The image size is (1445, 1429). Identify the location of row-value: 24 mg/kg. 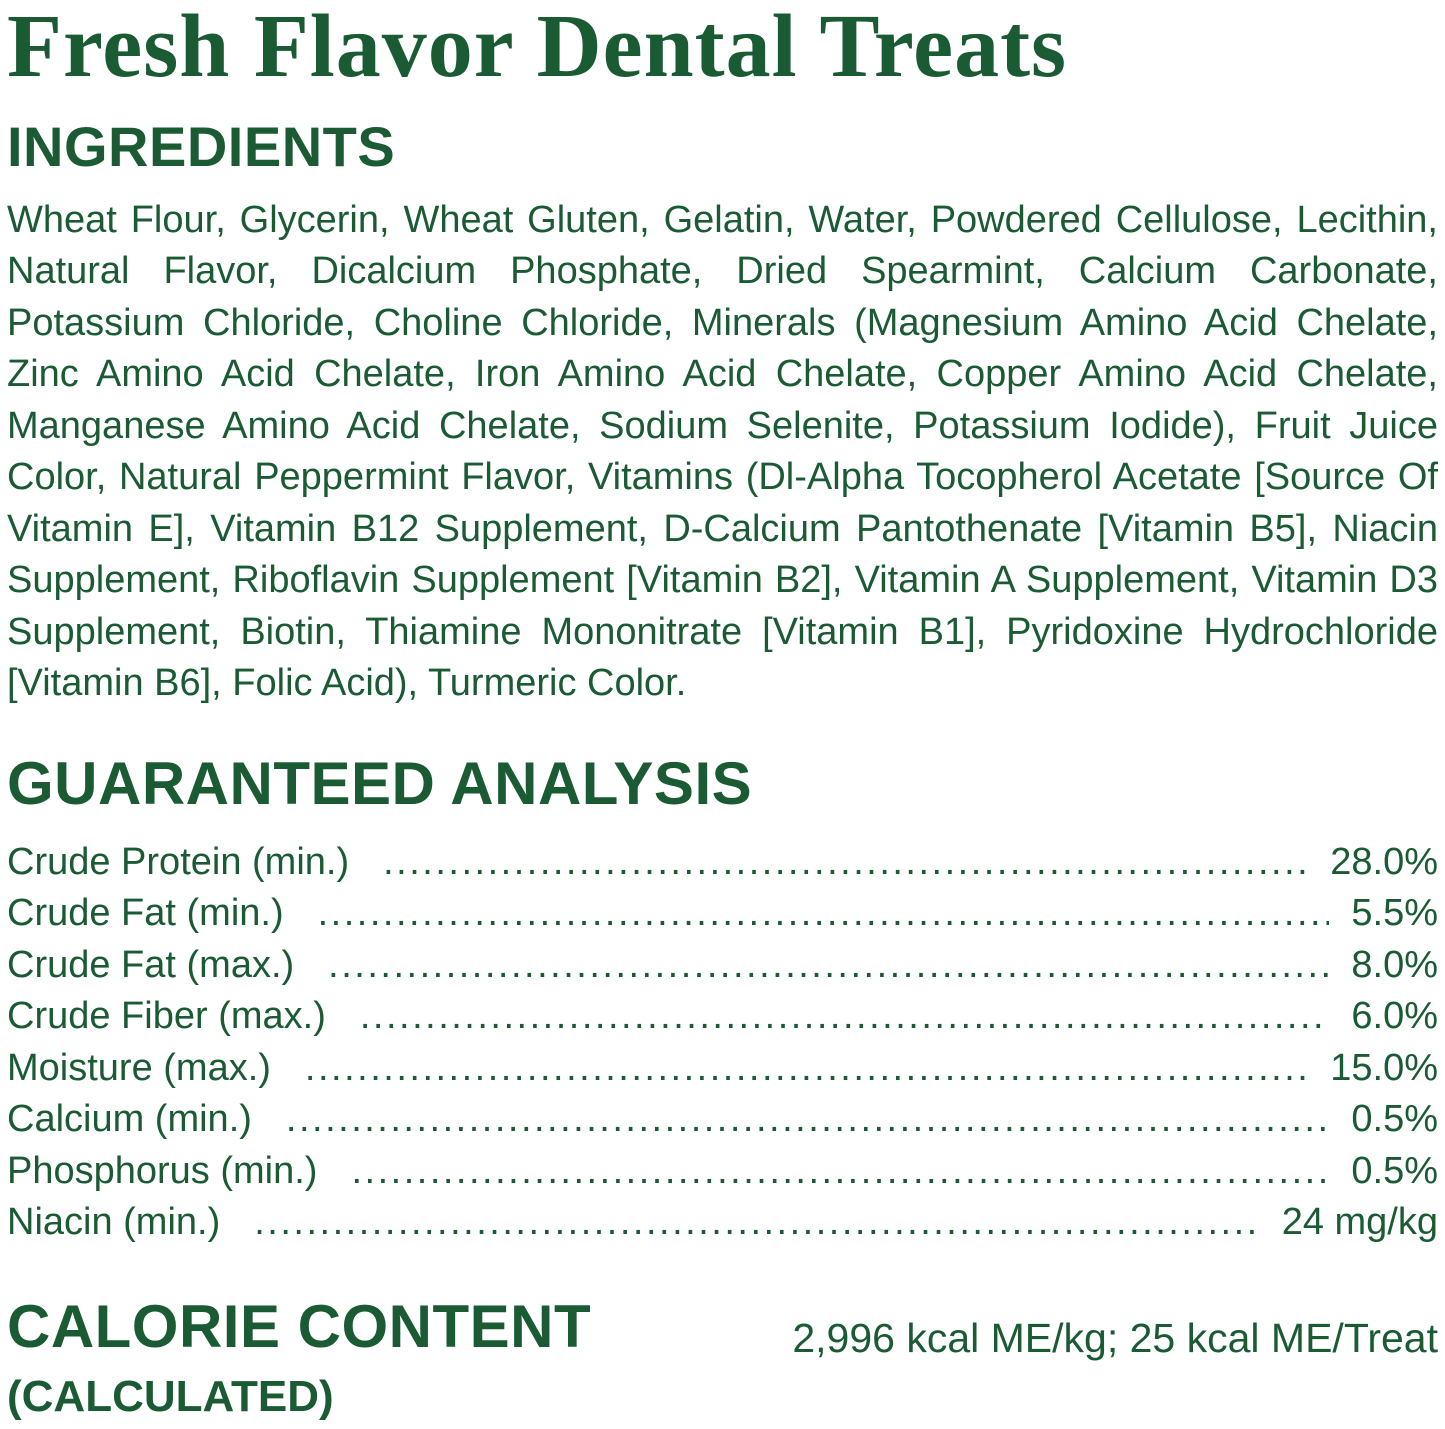
(1359, 1222).